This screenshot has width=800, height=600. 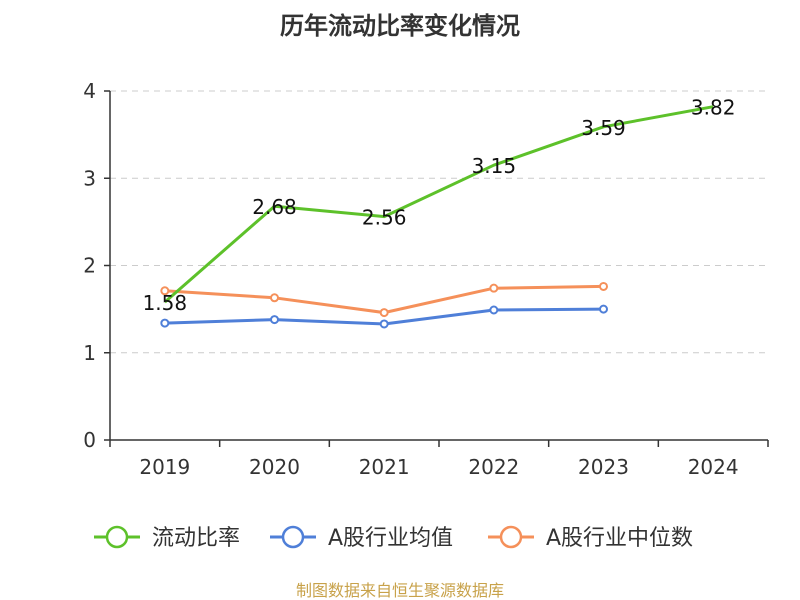 I want to click on legend-label: A股行业均值, so click(x=390, y=538).